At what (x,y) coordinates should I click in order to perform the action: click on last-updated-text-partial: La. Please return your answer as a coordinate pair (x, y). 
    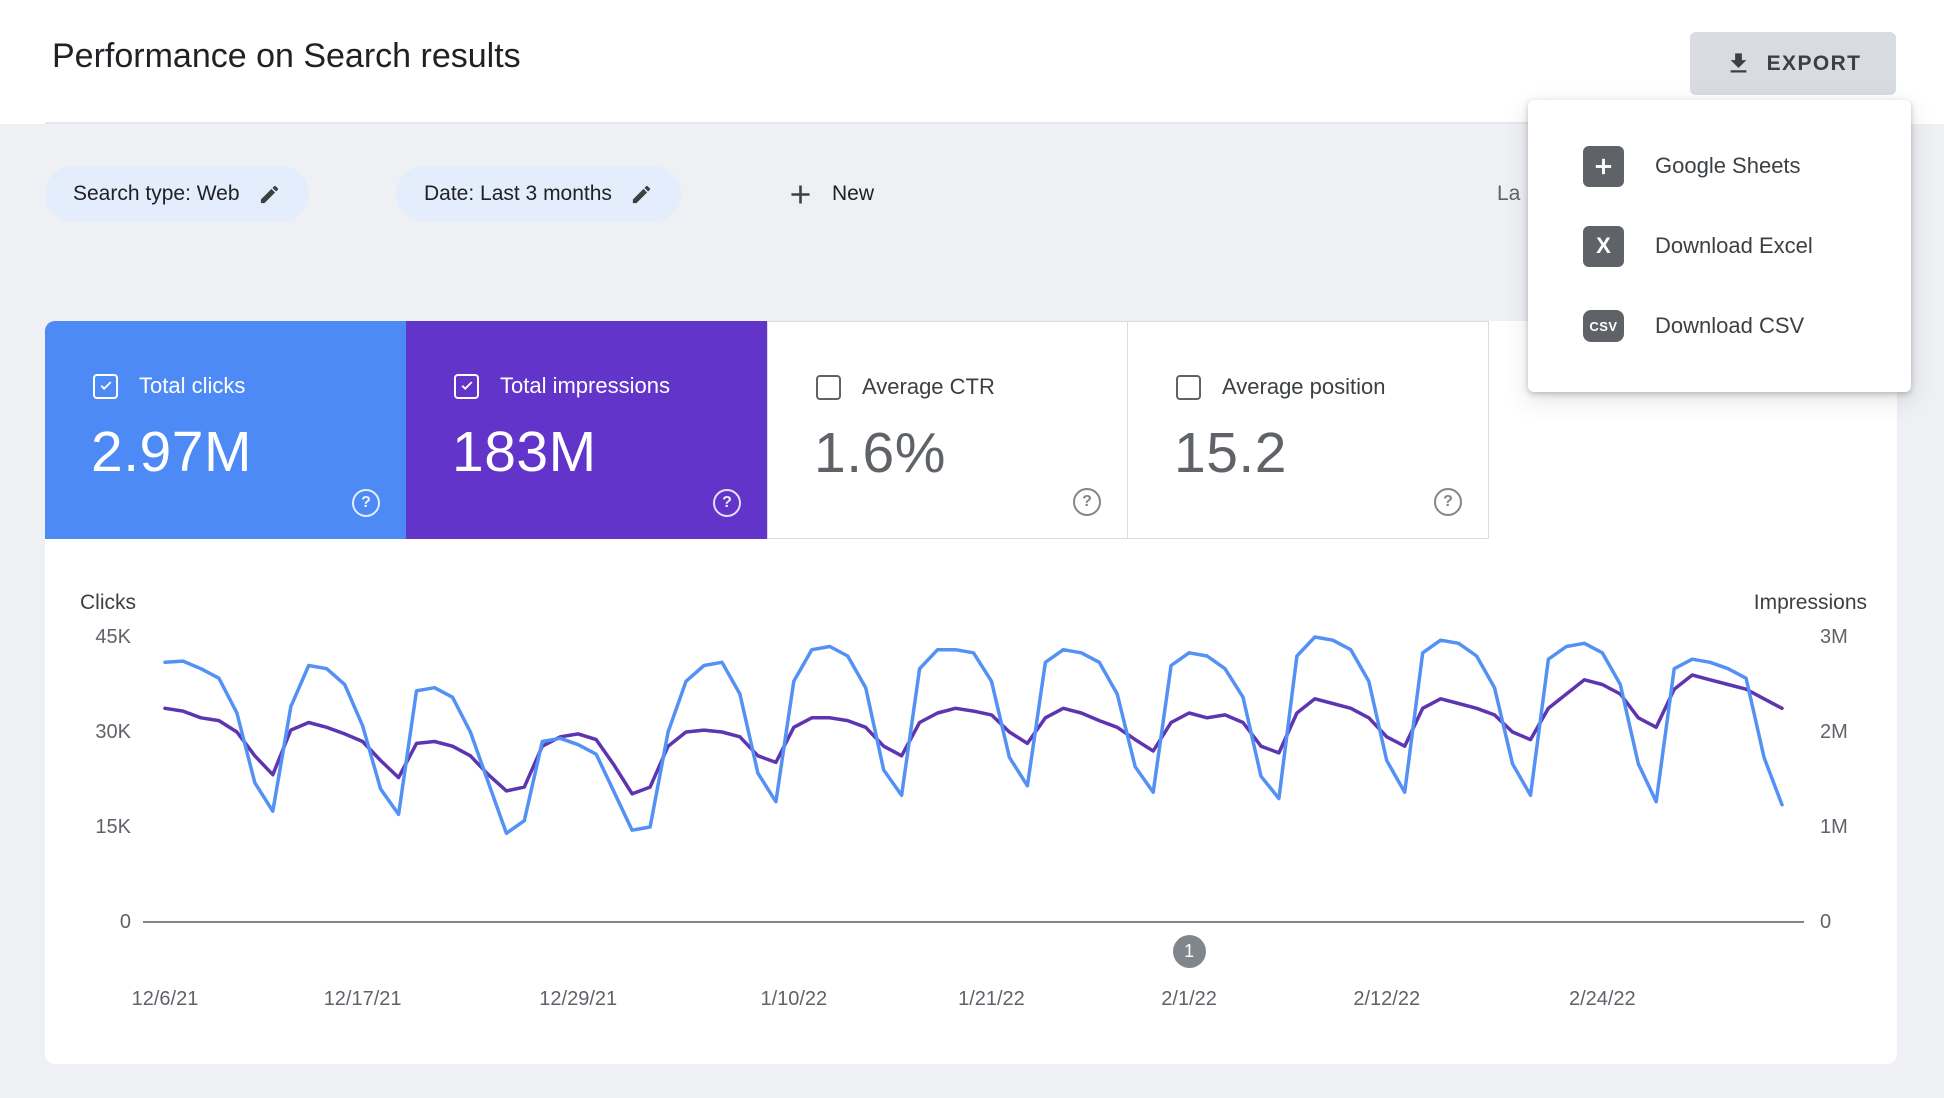
    Looking at the image, I should click on (1509, 193).